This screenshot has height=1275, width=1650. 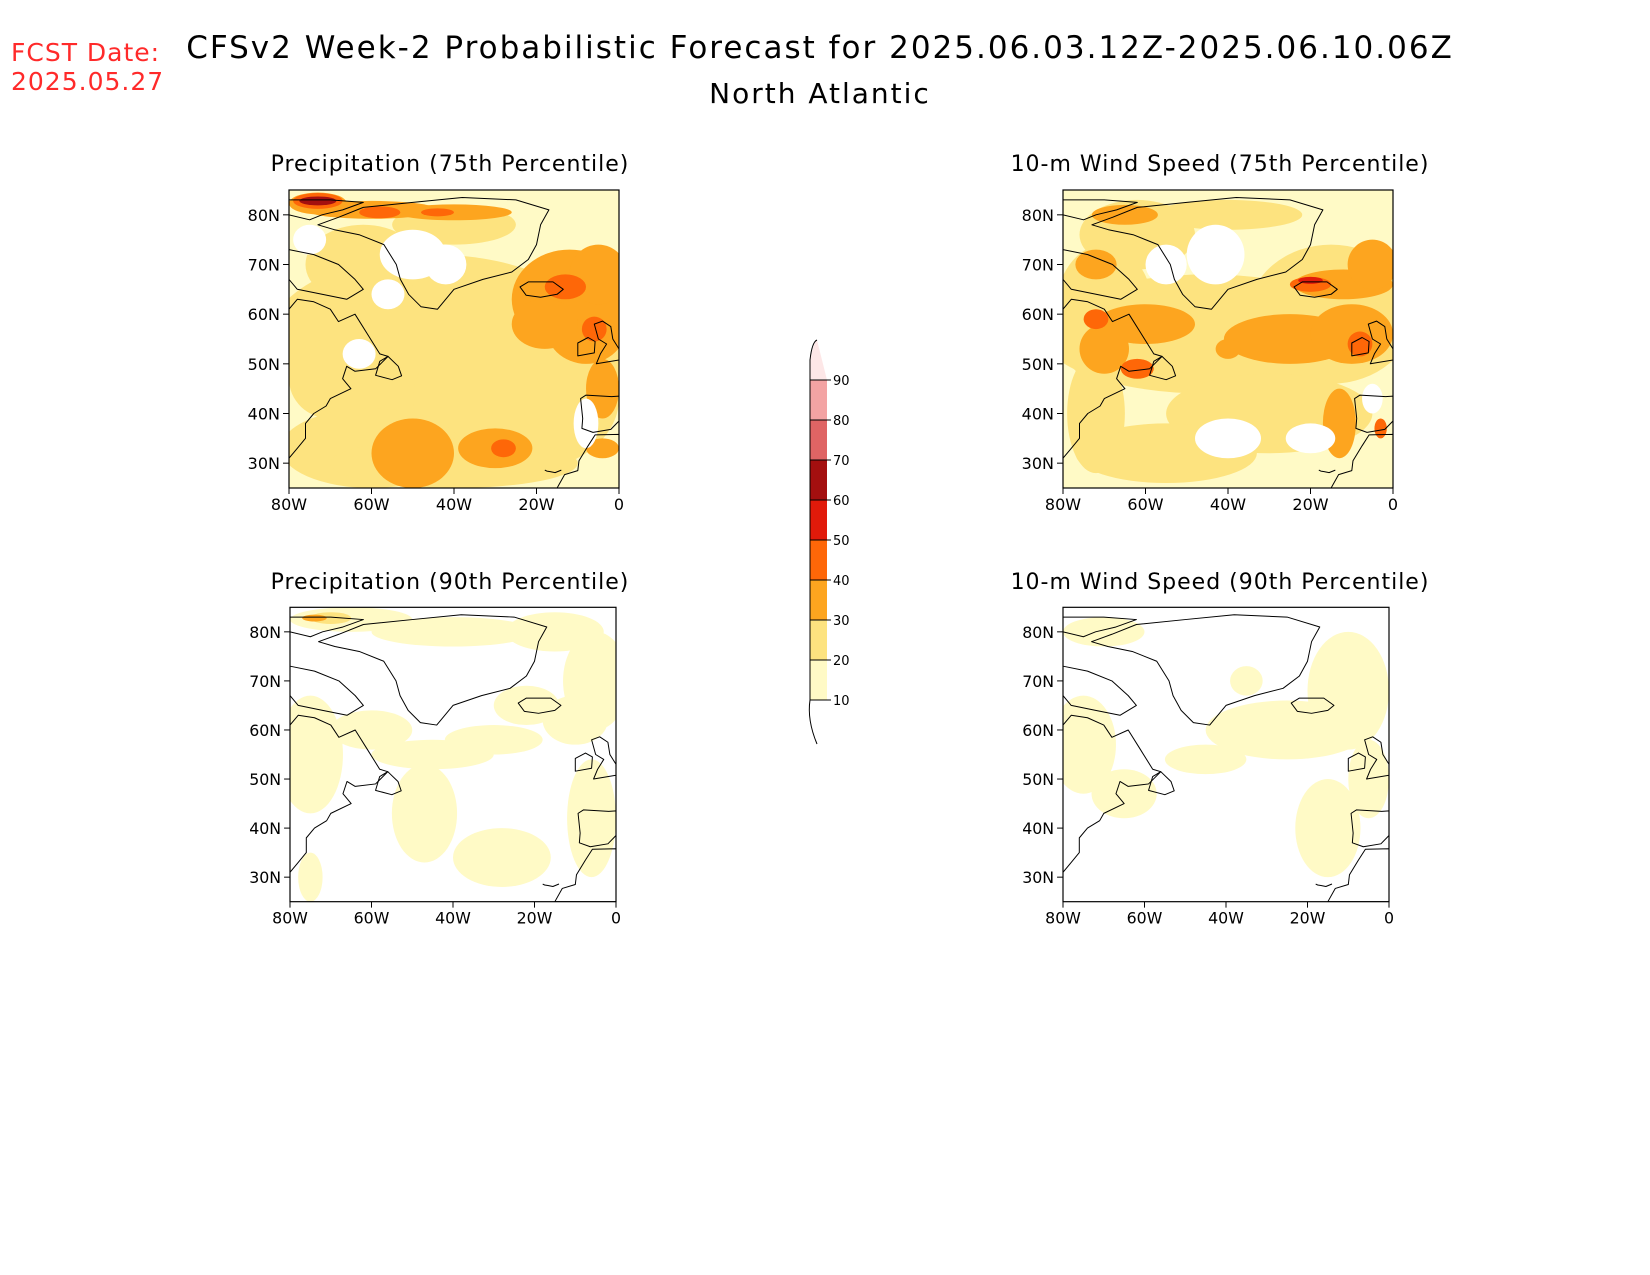 What do you see at coordinates (841, 381) in the screenshot?
I see `colorbar-label: 90` at bounding box center [841, 381].